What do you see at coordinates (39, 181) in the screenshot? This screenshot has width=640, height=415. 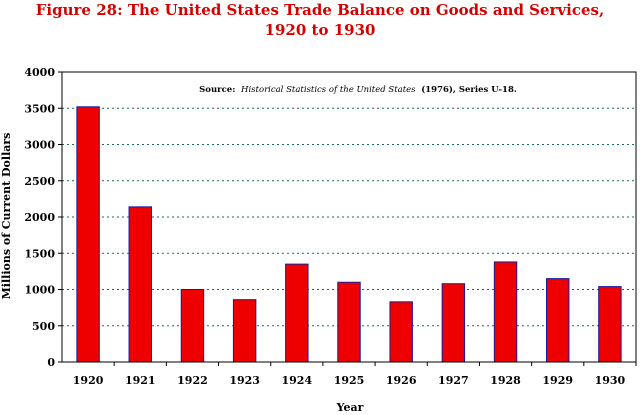 I see `y-tick-label-2500: 2500` at bounding box center [39, 181].